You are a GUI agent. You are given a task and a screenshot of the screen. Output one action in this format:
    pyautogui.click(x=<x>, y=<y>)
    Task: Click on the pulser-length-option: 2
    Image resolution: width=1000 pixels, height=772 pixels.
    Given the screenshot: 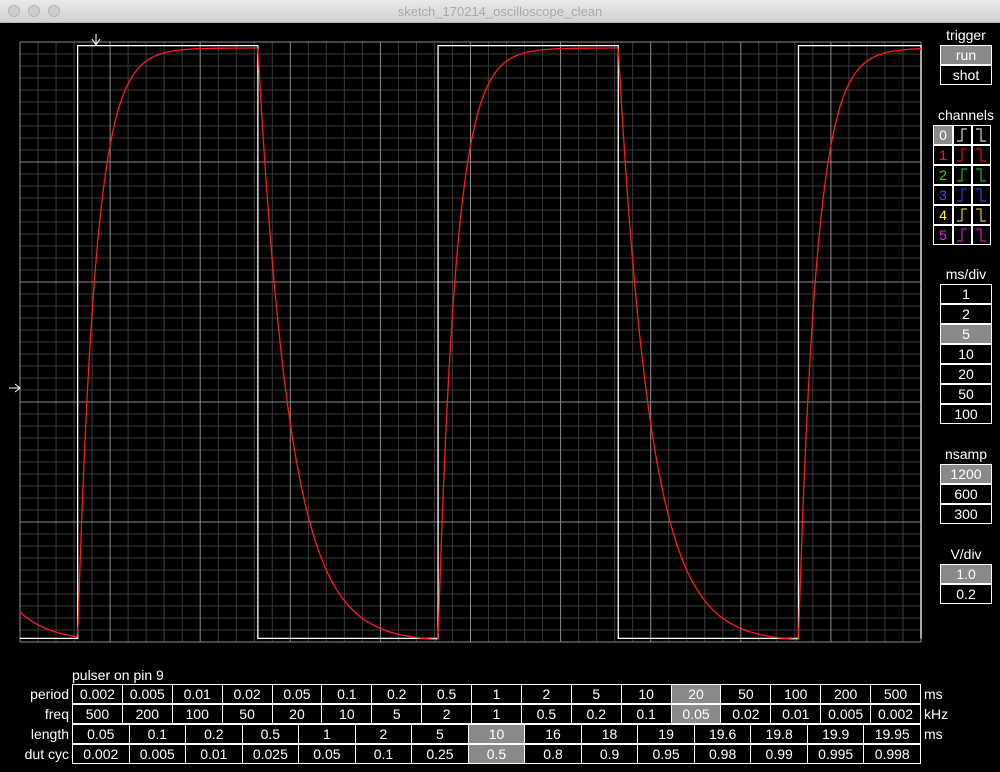 What is the action you would take?
    pyautogui.click(x=383, y=734)
    